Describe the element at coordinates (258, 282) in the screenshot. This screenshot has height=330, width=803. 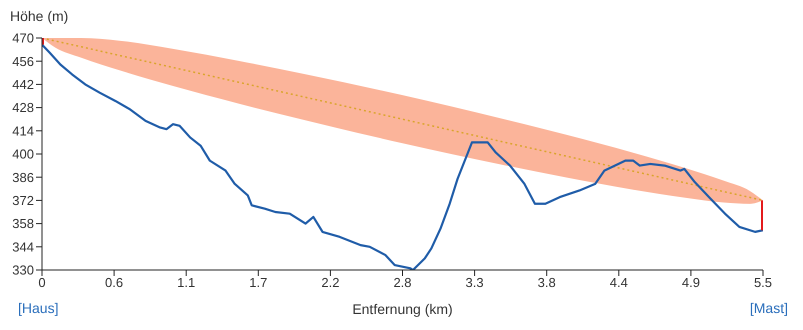
I see `x-tick-label: 1.7` at that location.